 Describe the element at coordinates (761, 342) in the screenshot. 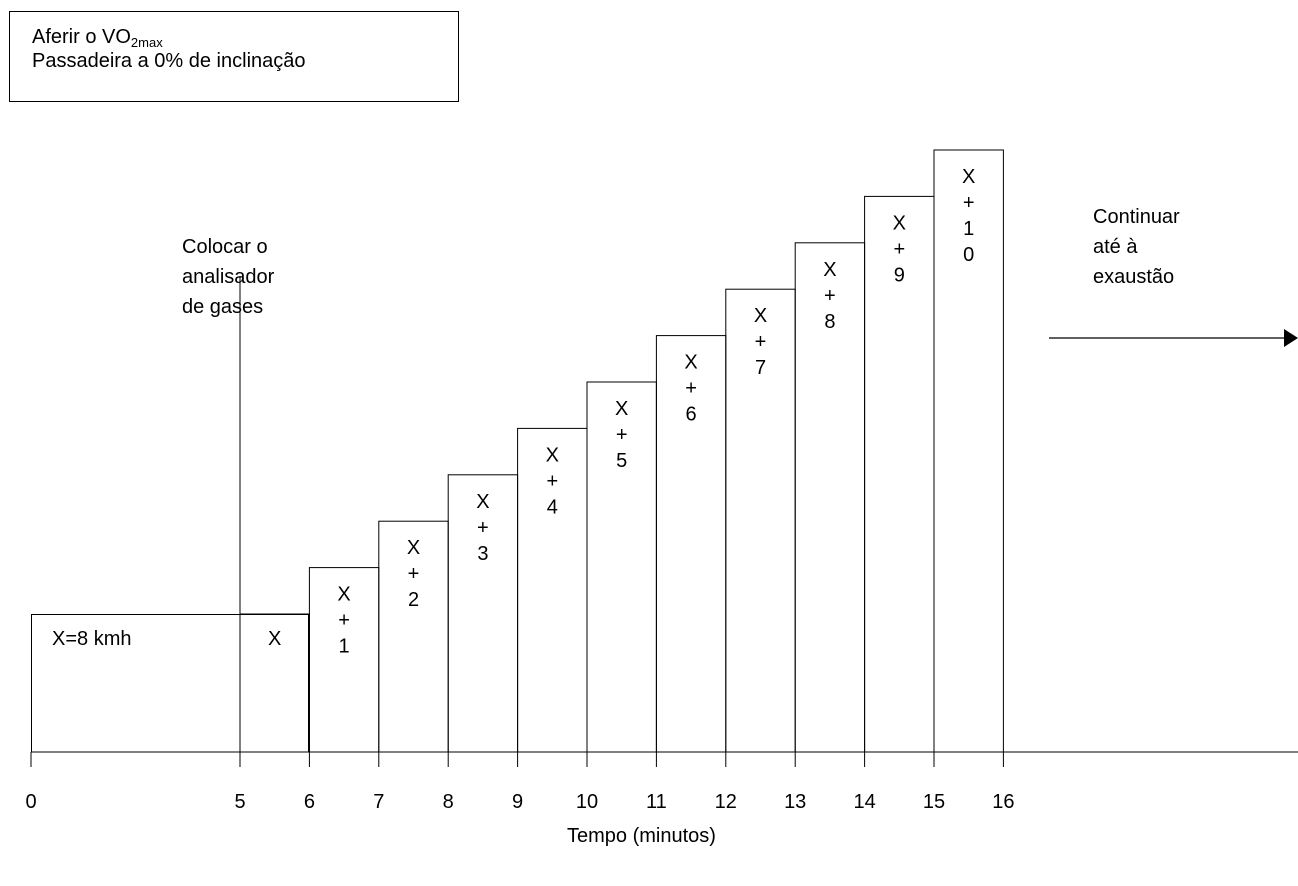

I see `stage-label-7-1: +` at that location.